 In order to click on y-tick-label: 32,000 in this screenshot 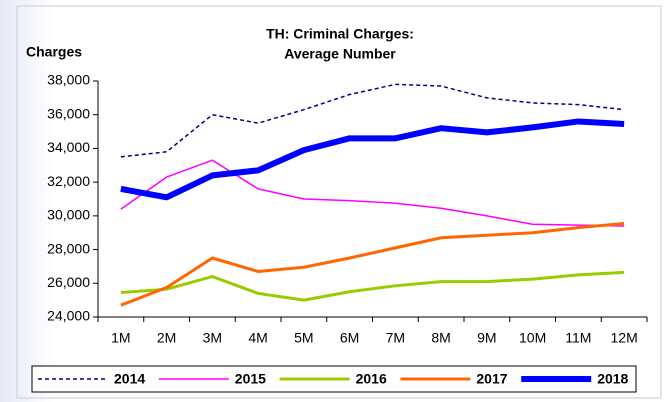, I will do `click(68, 181)`.